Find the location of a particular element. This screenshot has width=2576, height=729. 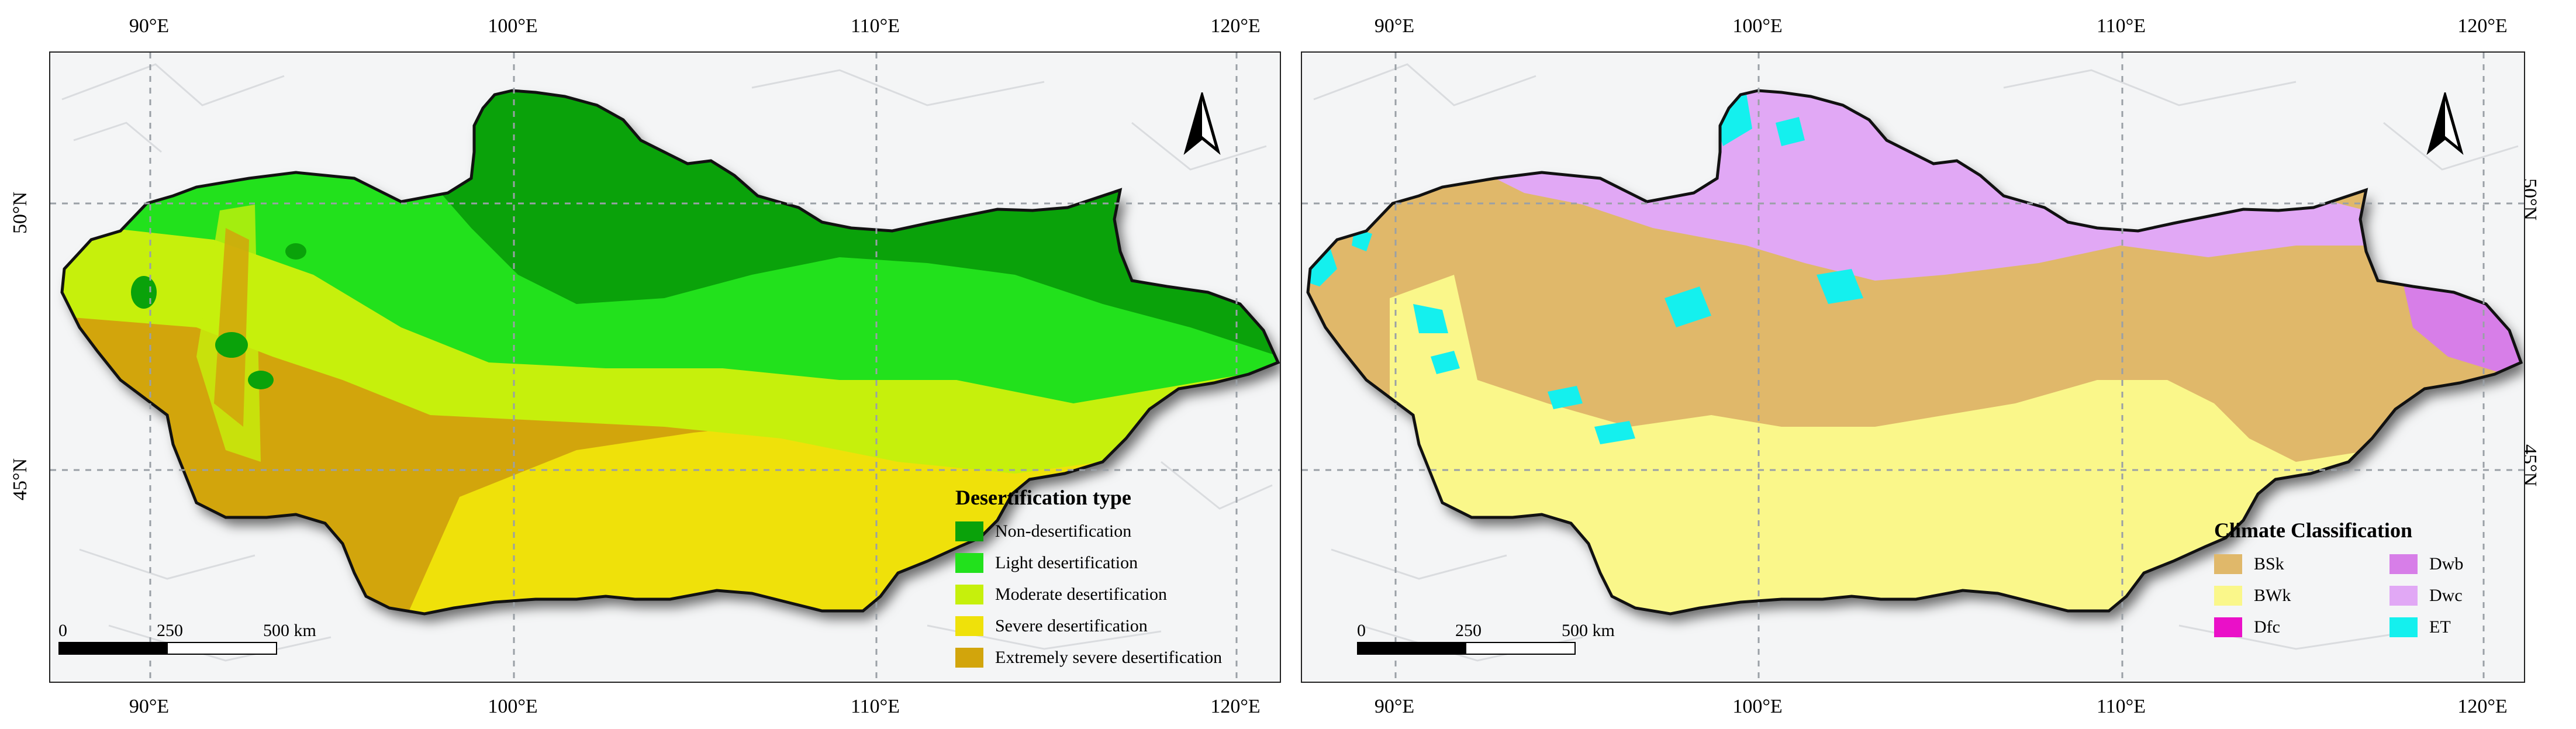

legend-item-bsk: BSk is located at coordinates (2301, 564).